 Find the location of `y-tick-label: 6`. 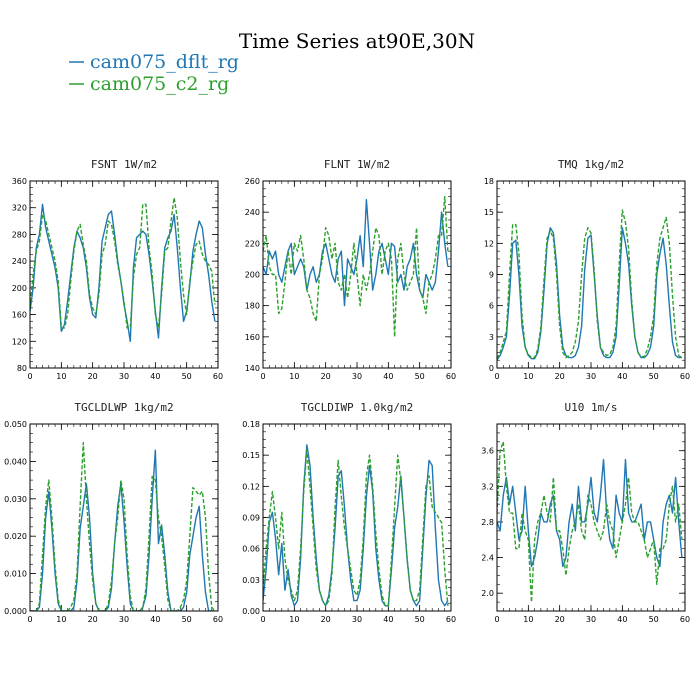

y-tick-label: 6 is located at coordinates (491, 306).